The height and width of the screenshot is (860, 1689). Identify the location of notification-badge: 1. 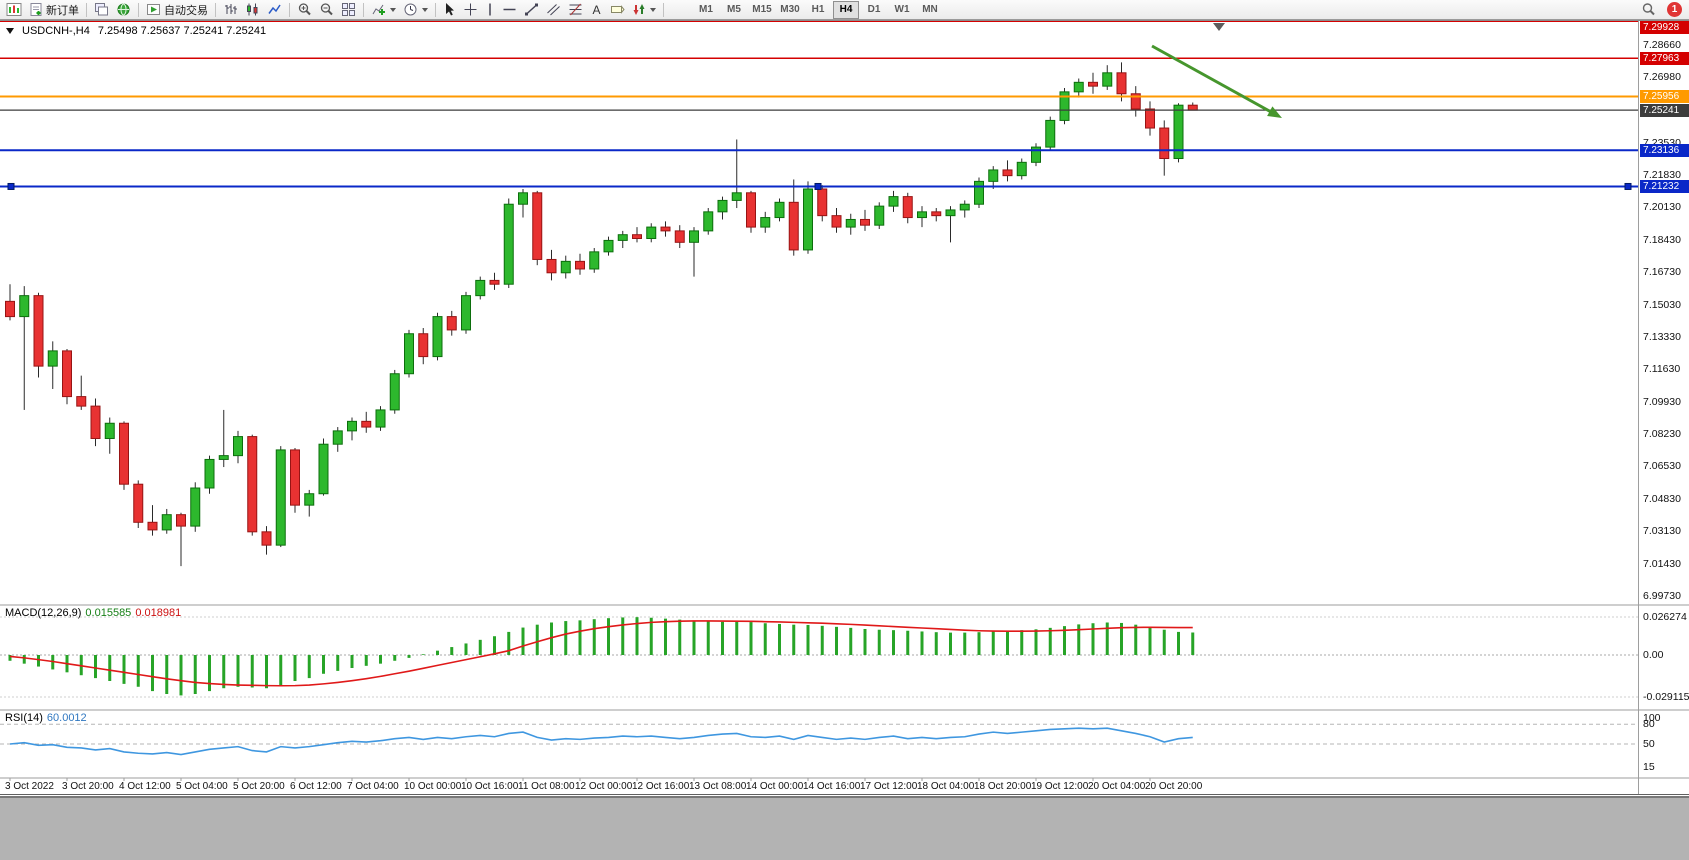
(1674, 9).